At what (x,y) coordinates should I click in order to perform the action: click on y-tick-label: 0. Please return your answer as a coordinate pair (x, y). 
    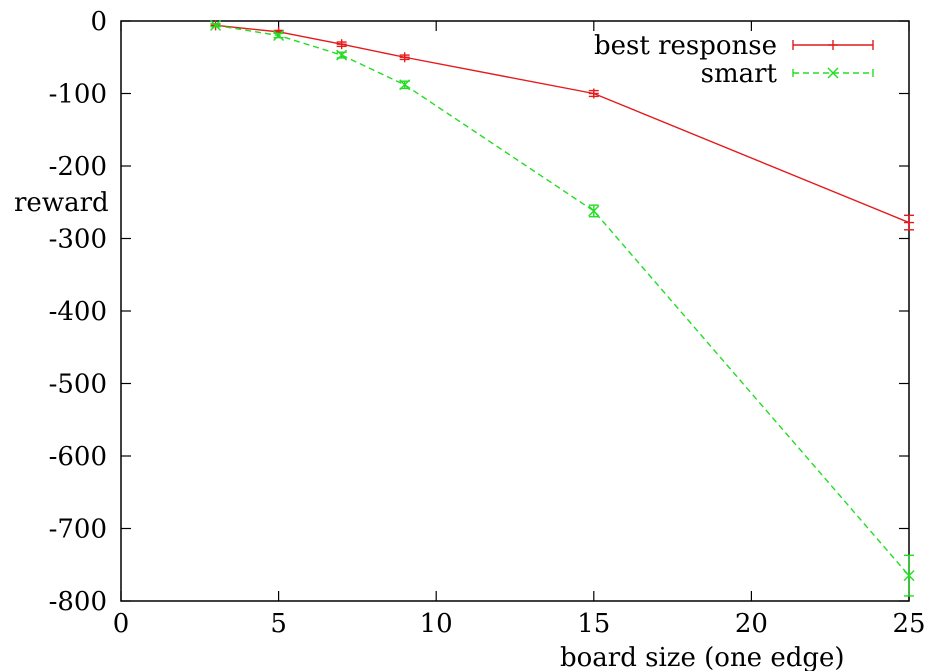
    Looking at the image, I should click on (98, 22).